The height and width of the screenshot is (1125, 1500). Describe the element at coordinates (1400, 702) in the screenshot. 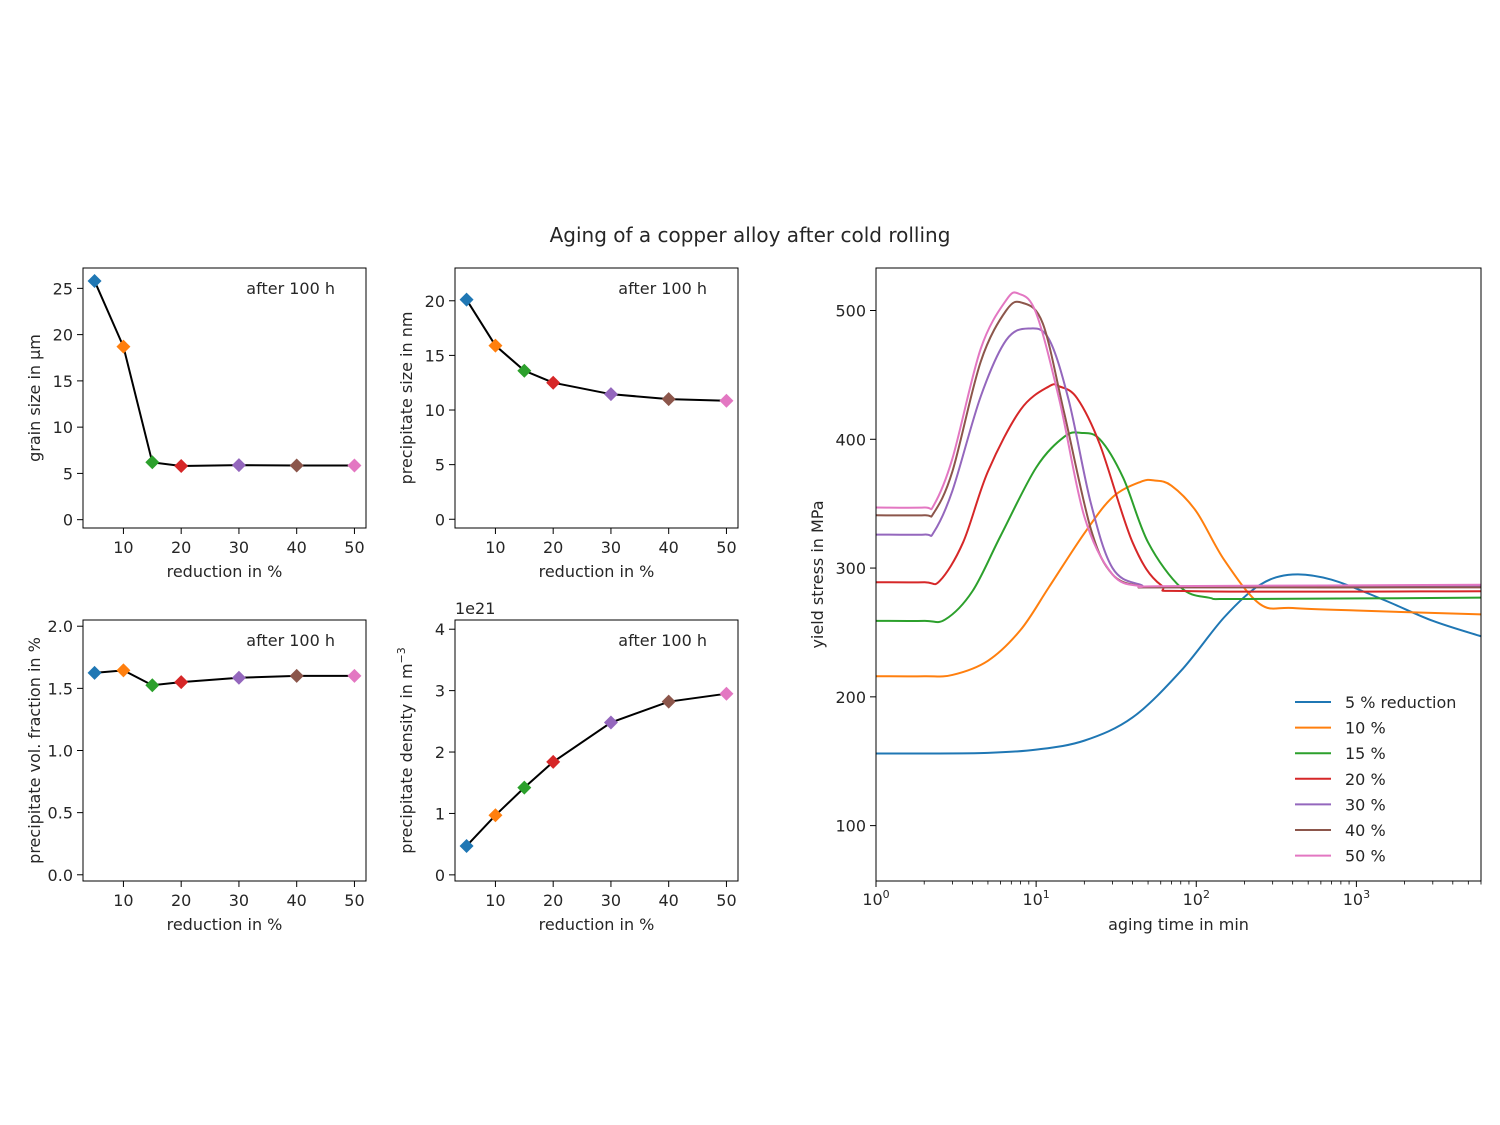

I see `legend-entry: 5 % reduction` at that location.